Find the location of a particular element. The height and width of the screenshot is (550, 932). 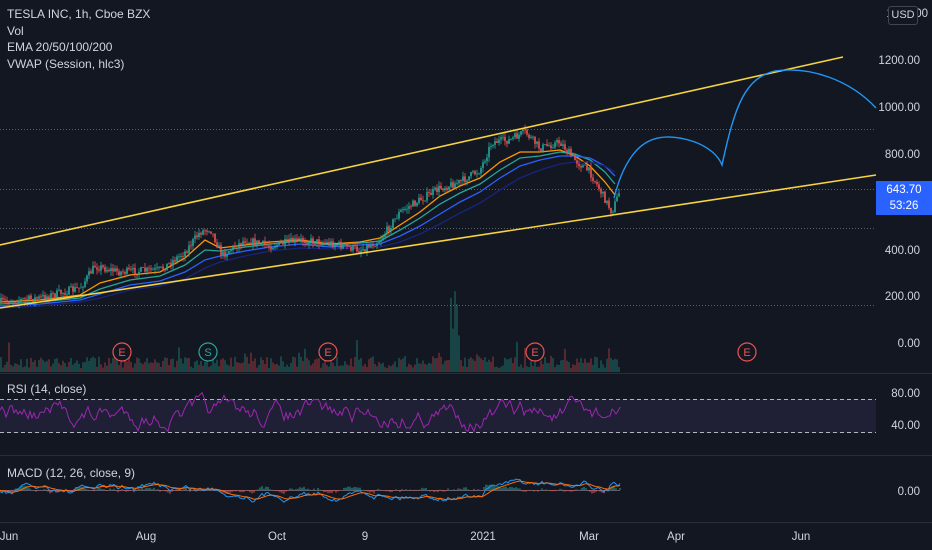

macd-histogram is located at coordinates (310, 489).